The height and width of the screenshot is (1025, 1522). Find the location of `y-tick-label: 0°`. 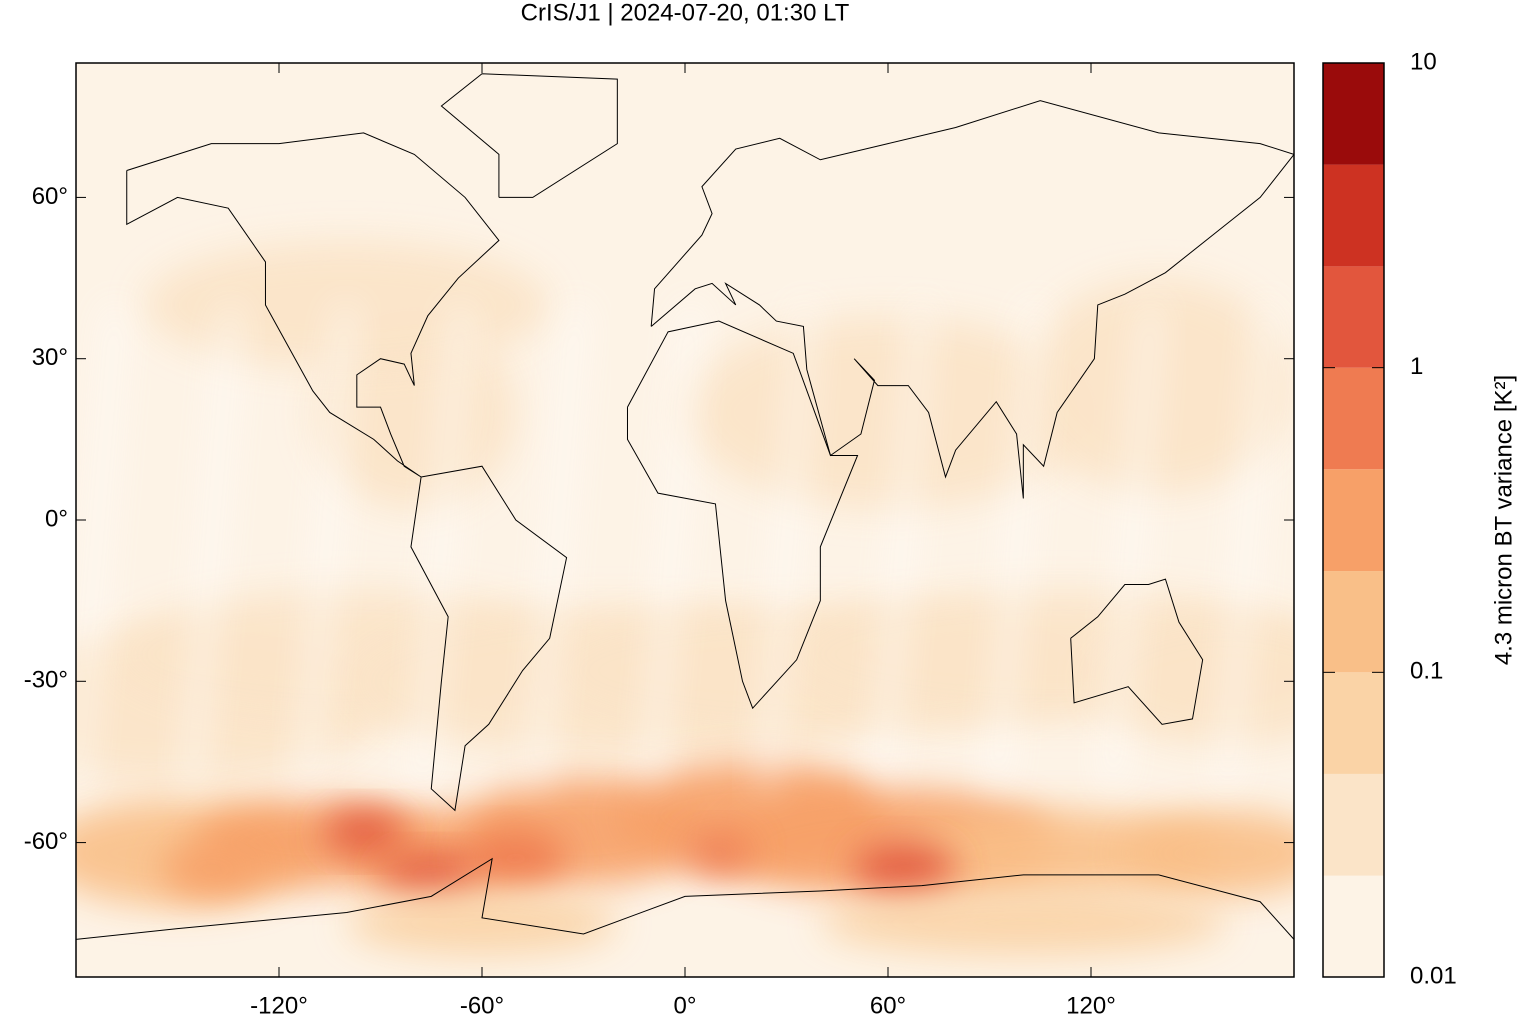

y-tick-label: 0° is located at coordinates (56, 518).